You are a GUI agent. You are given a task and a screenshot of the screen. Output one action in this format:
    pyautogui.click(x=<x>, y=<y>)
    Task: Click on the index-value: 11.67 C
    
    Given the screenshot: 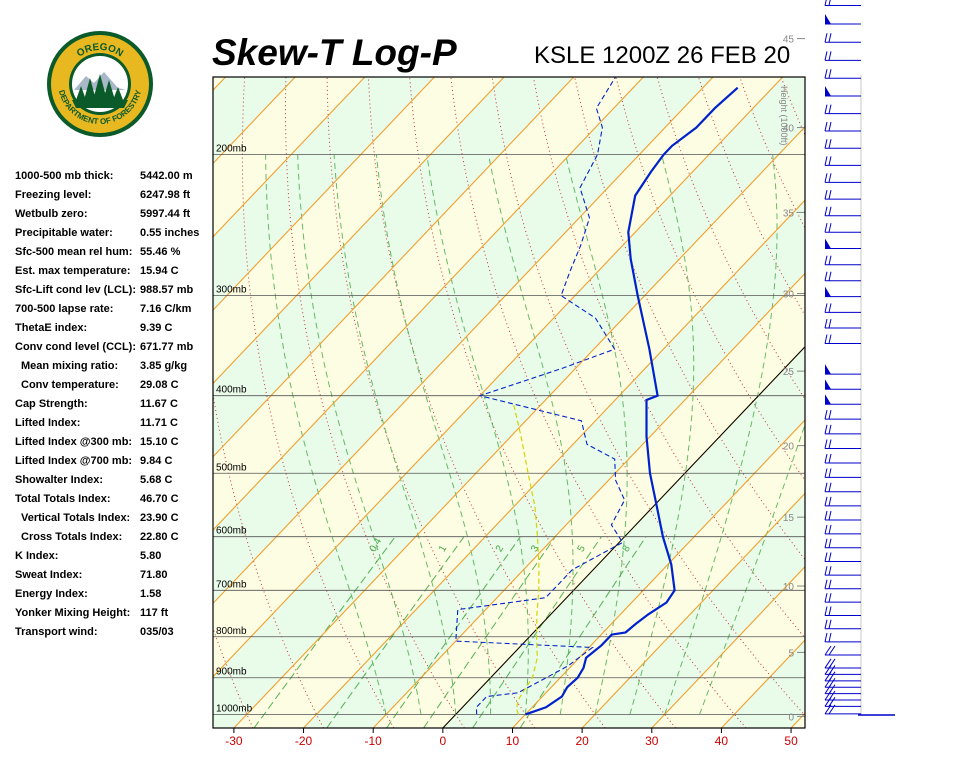 What is the action you would take?
    pyautogui.click(x=159, y=404)
    